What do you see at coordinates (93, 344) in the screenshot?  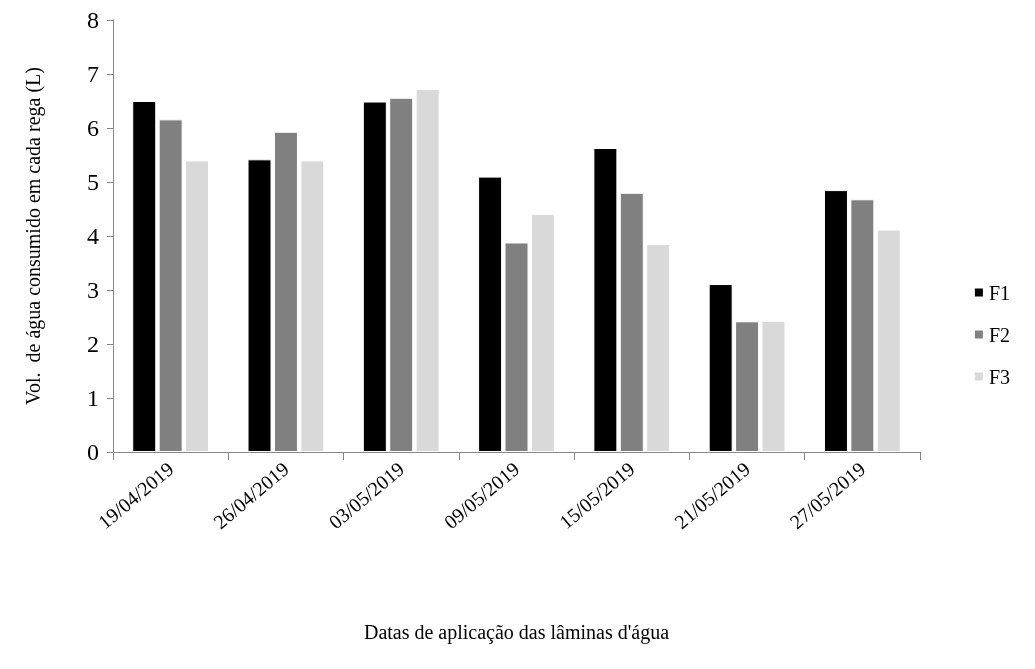 I see `y-tick-label: 2` at bounding box center [93, 344].